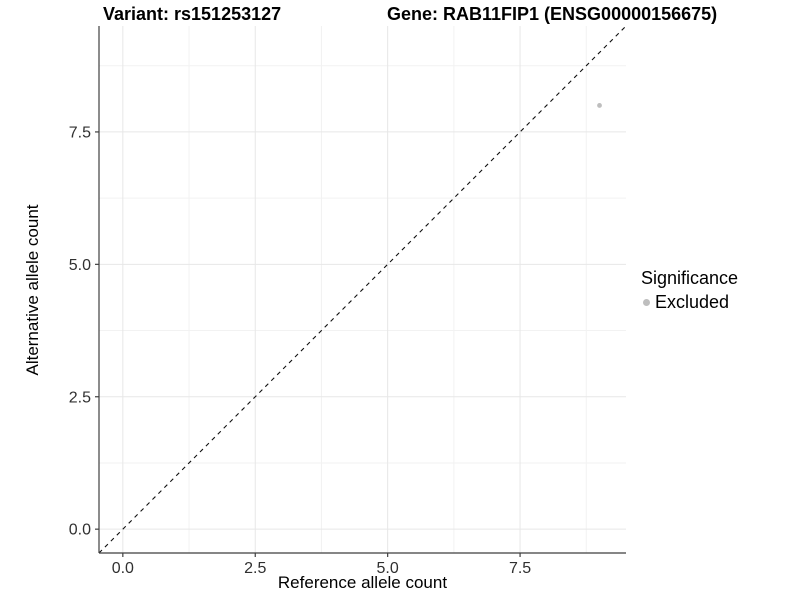  I want to click on y-axis-title: Alternative allele count, so click(32, 290).